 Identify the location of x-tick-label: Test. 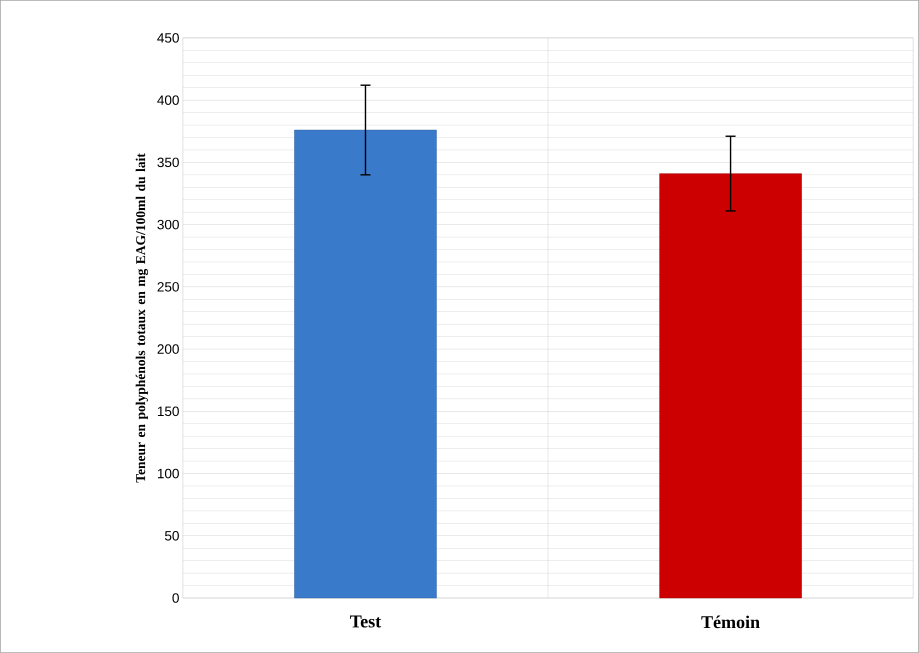
(366, 622).